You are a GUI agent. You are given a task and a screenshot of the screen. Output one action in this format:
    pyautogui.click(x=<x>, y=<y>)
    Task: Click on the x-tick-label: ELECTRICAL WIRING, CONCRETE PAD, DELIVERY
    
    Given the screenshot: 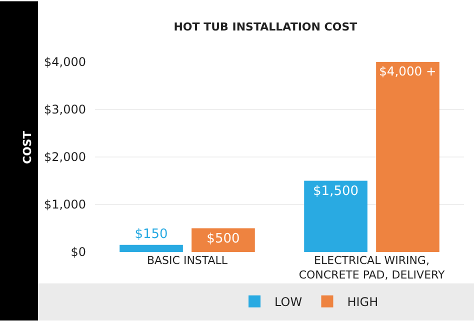 What is the action you would take?
    pyautogui.click(x=371, y=268)
    